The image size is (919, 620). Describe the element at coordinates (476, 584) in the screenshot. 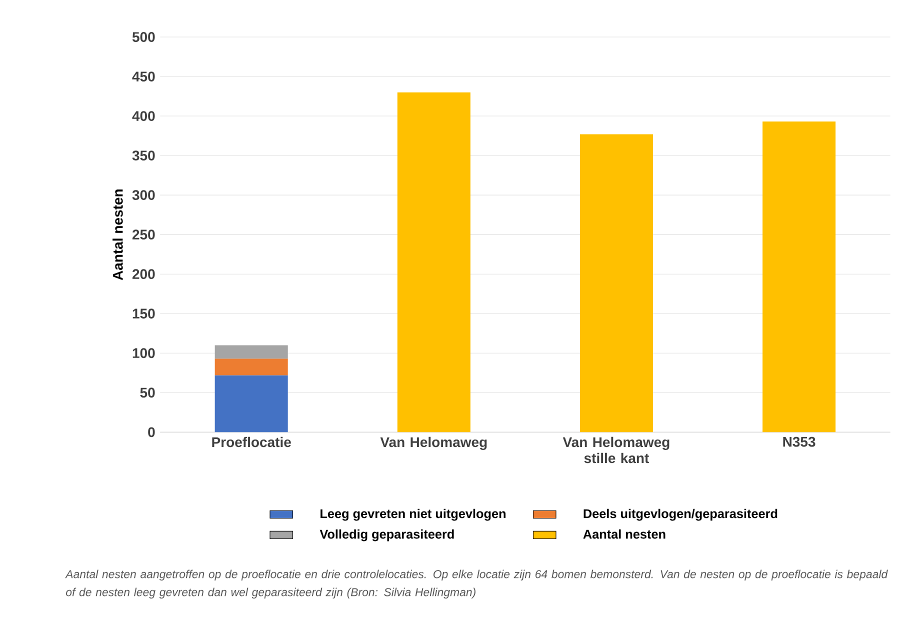

I see `text: Aantal nesten aangetroffen op de proeflocatie en drie controlelocaties. Op elke locatie zijn 64 bomen bemonsterd. Van de nesten op de proeflocatie is bepaald of de nesten leeg gevreten dan wel geparasiteerd zijn (Bron: Silvia Hellingman)` at that location.